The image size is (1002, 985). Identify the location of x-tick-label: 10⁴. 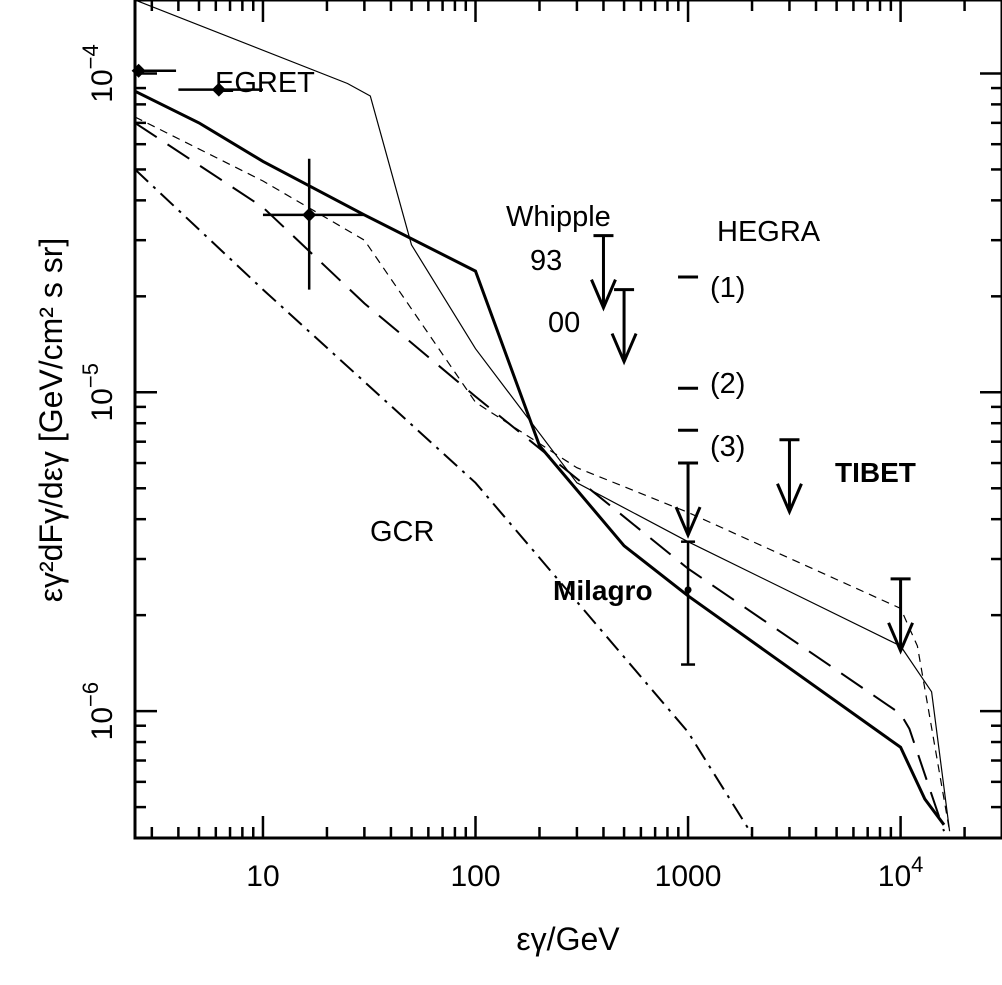
(901, 872).